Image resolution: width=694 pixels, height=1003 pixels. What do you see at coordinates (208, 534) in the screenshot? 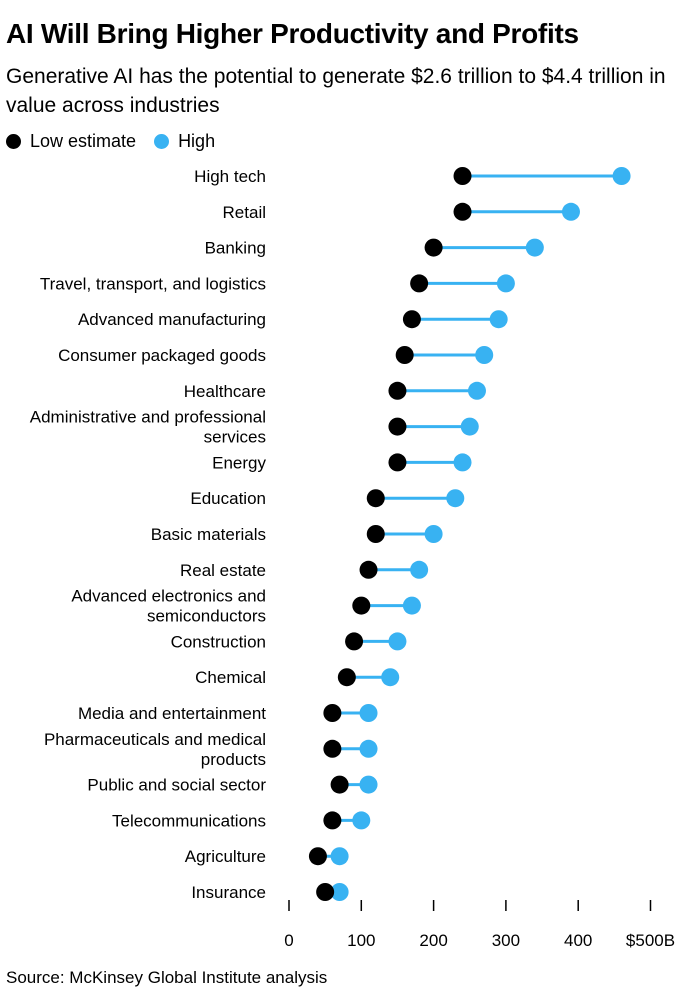
I see `category-label: Basic materials` at bounding box center [208, 534].